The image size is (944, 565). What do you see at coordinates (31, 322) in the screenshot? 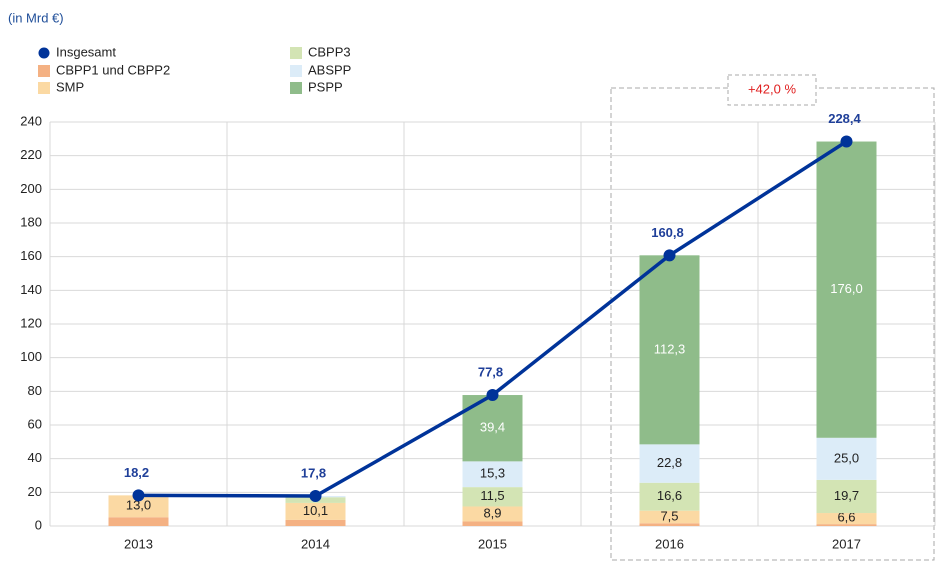
I see `y-tick-label: 120` at bounding box center [31, 322].